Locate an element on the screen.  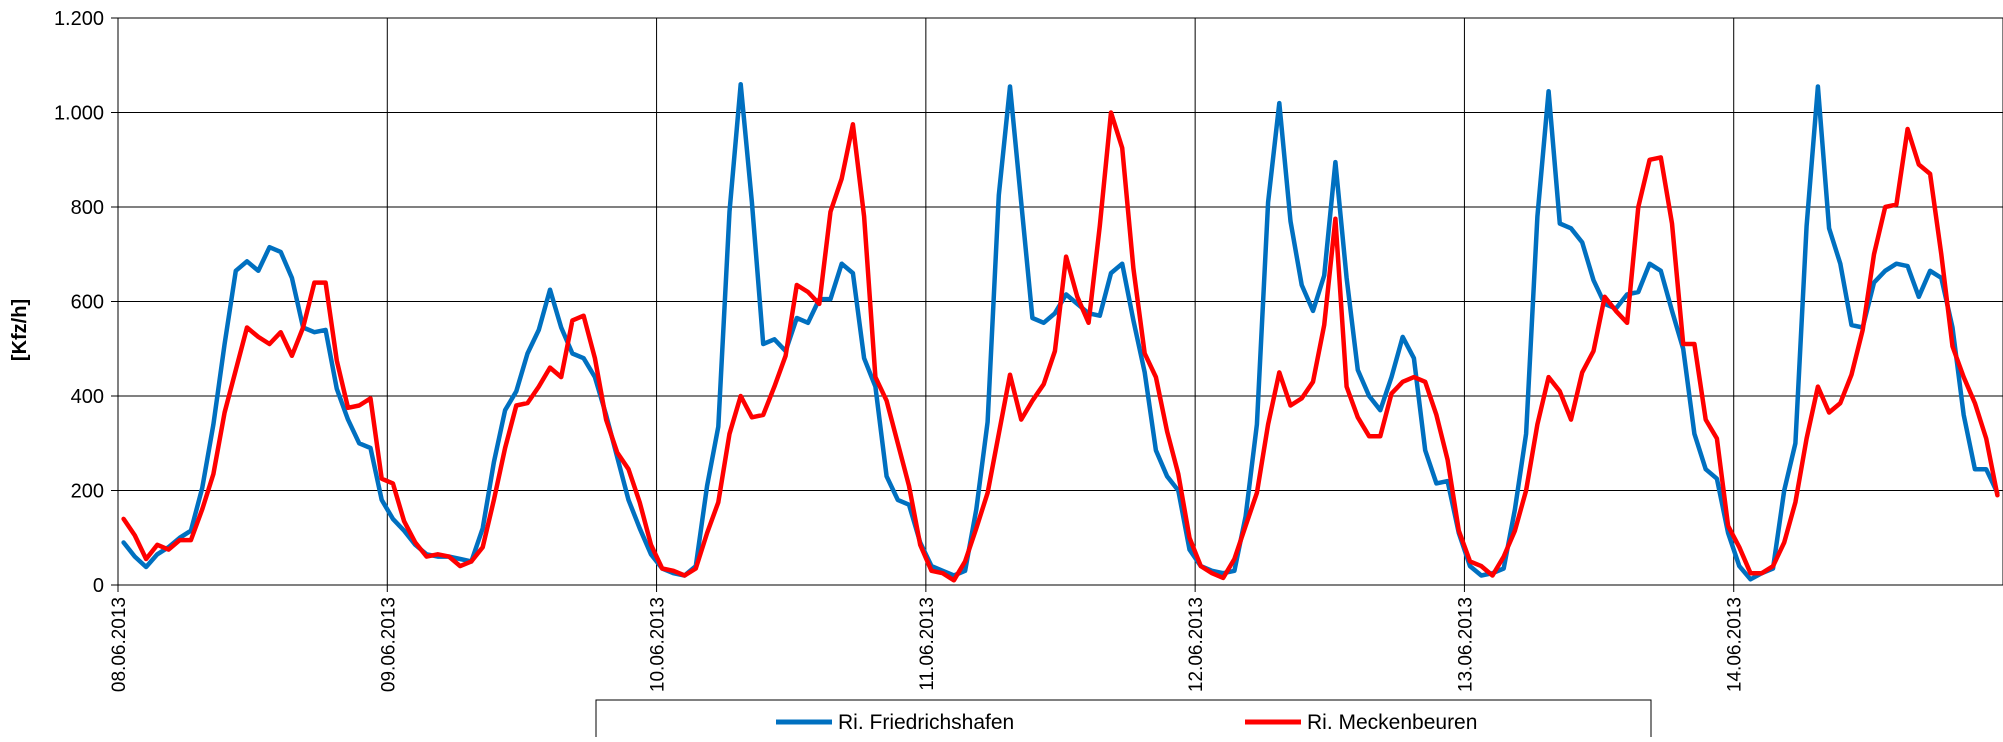
x-tick-label: 10.06.2013 is located at coordinates (658, 644).